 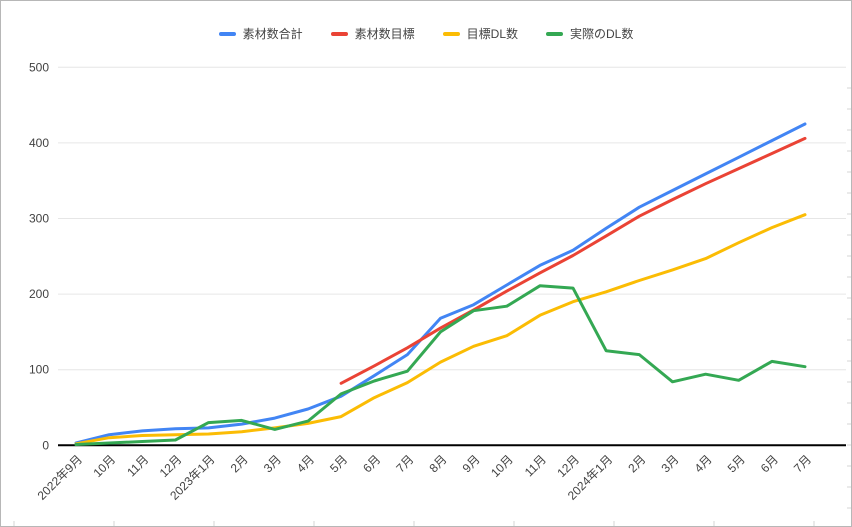 What do you see at coordinates (384, 34) in the screenshot?
I see `legend-item-label: 素材数目標` at bounding box center [384, 34].